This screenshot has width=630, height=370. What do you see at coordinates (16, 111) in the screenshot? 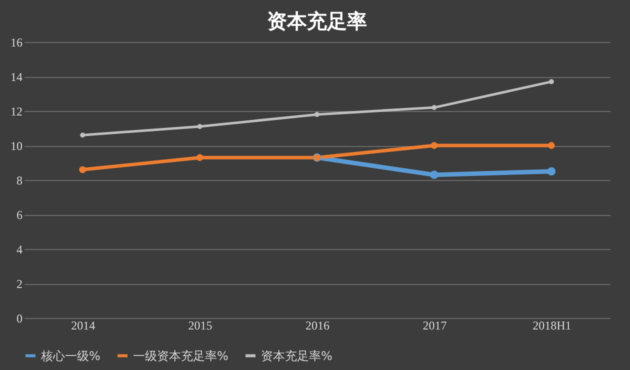
I see `y-tick-label: 12` at bounding box center [16, 111].